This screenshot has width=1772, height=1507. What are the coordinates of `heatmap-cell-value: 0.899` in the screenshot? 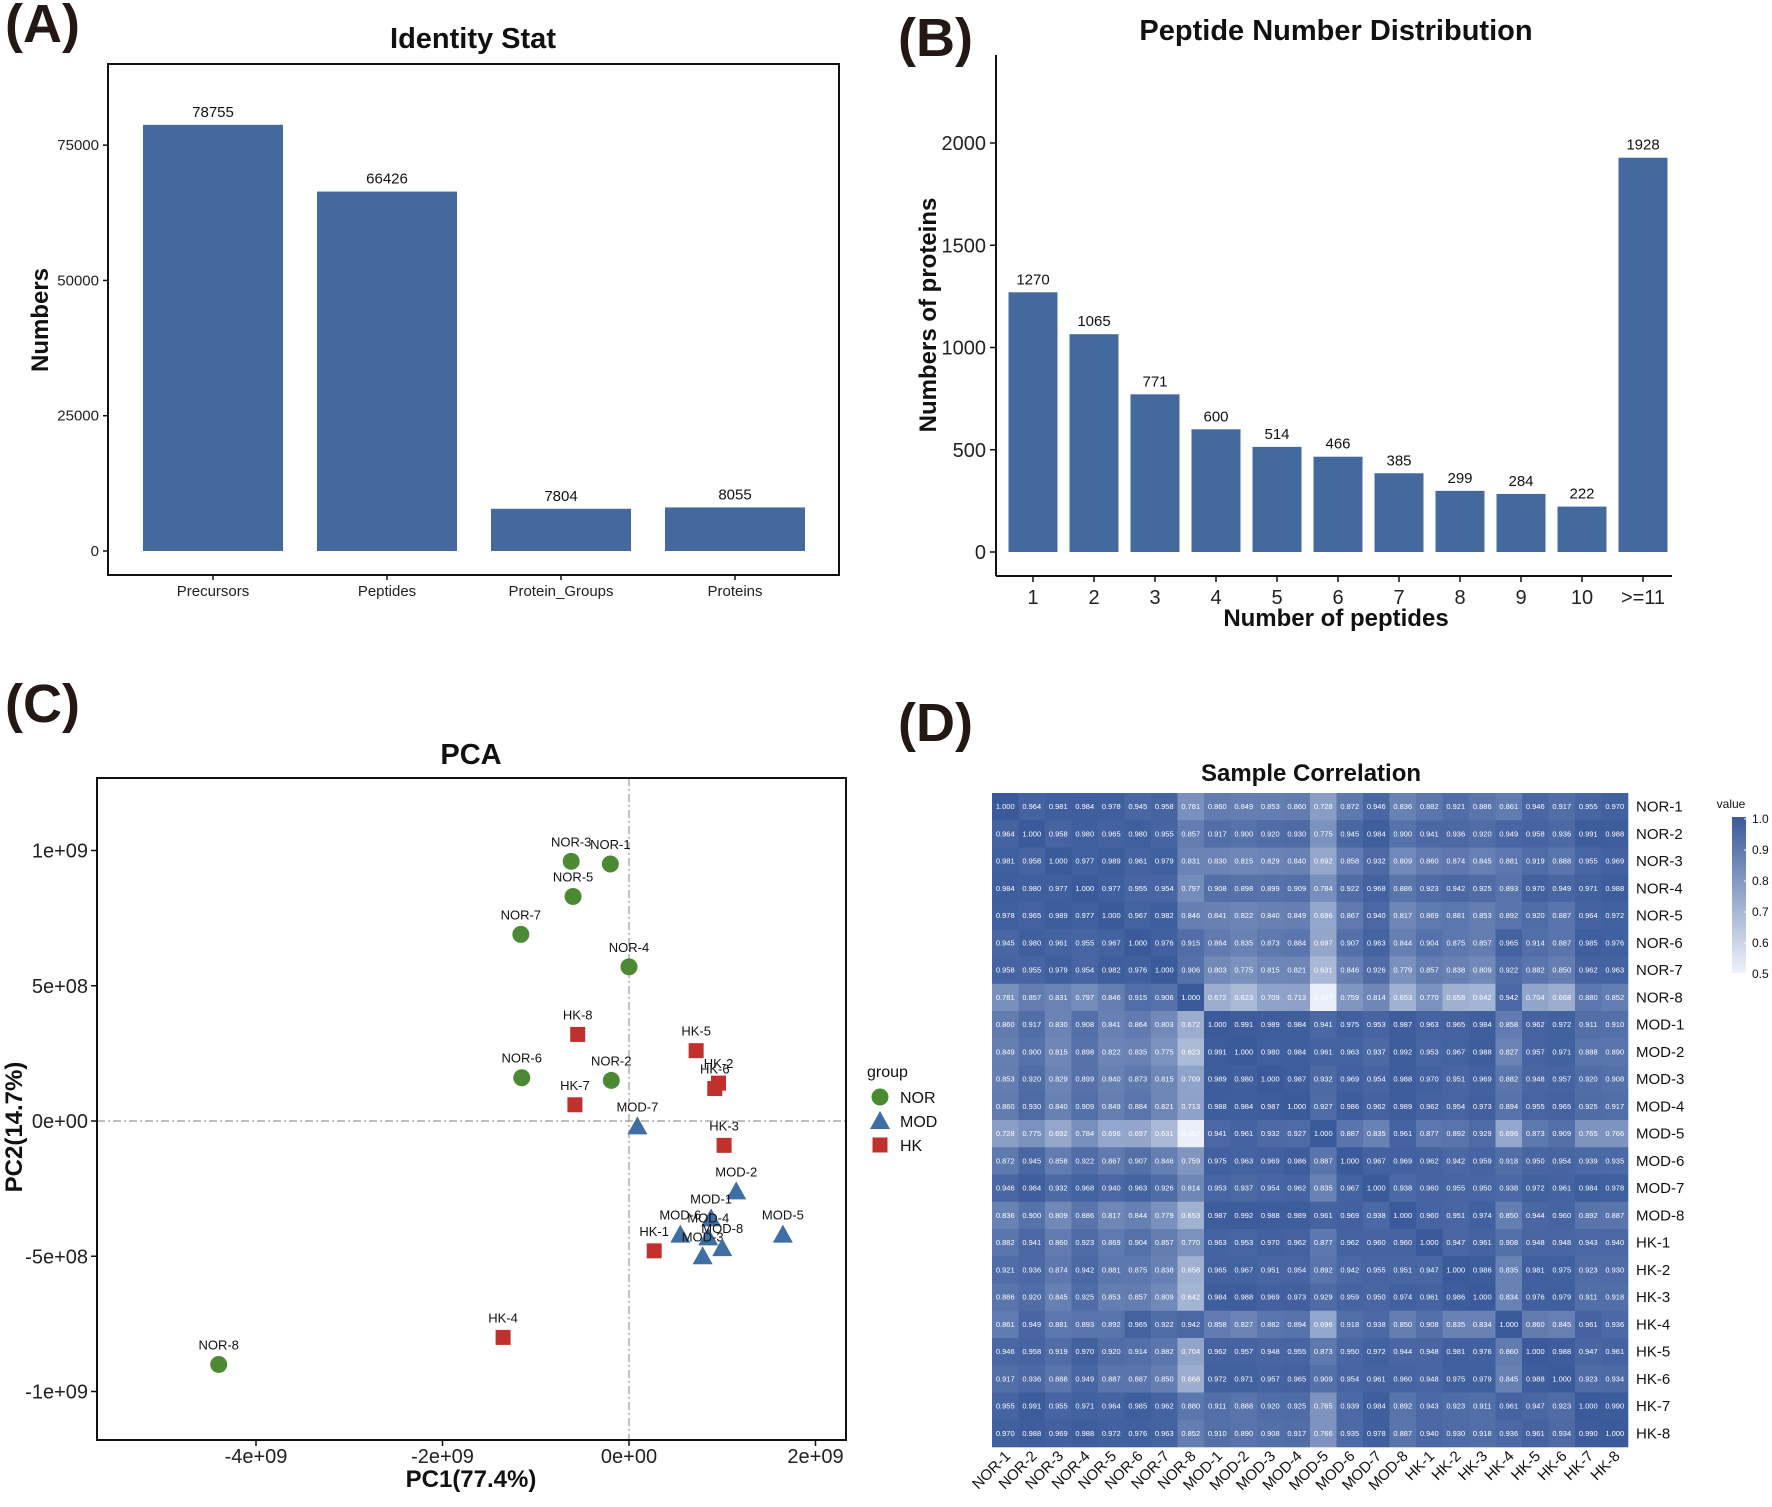 It's located at (1084, 1079).